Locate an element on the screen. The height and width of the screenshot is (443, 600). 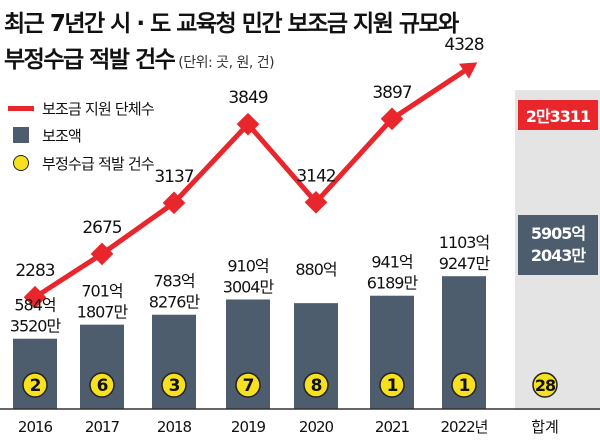
unit-note: (단위: 곳, 원, 건) is located at coordinates (226, 63).